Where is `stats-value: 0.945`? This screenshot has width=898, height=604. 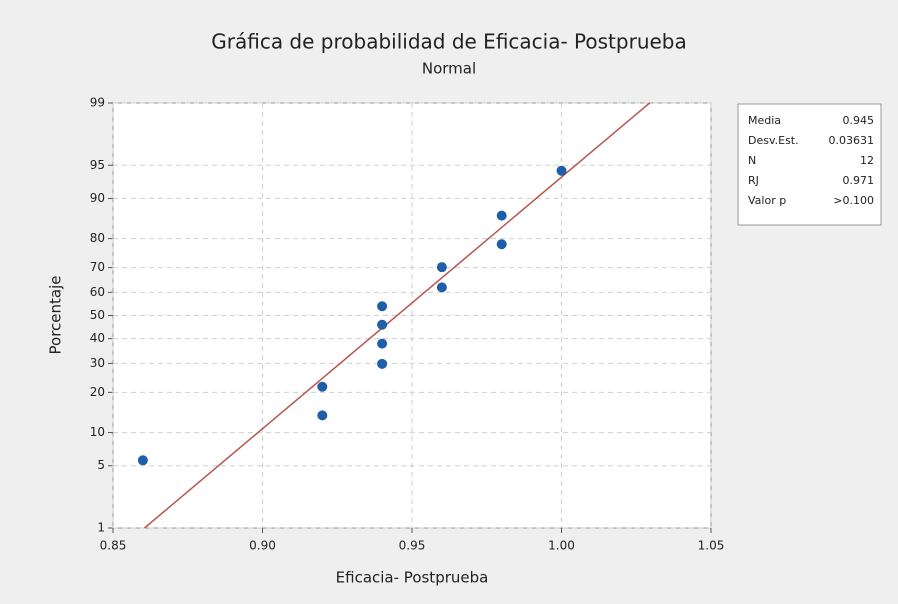 stats-value: 0.945 is located at coordinates (859, 120).